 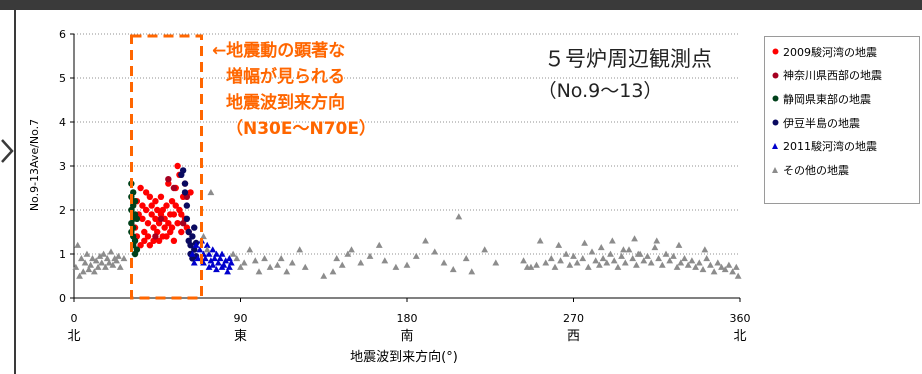 What do you see at coordinates (278, 50) in the screenshot?
I see `annotation-line: ←地震動の顕著な` at bounding box center [278, 50].